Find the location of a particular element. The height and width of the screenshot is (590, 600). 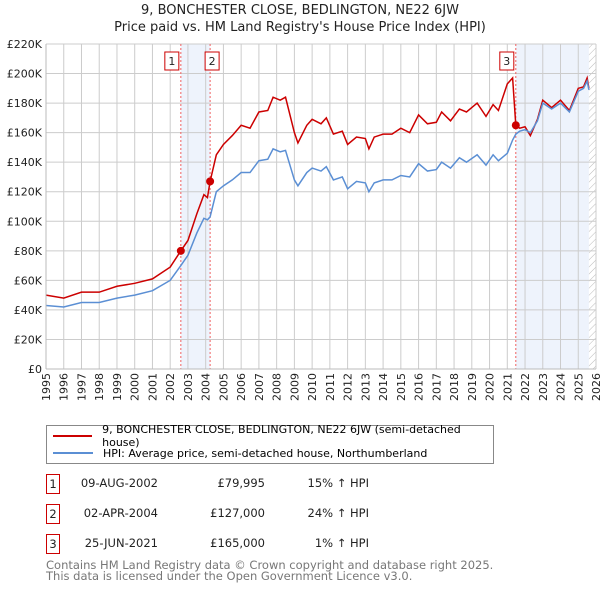

sale-hpi-diff: 24% ↑ HPI is located at coordinates (338, 513).